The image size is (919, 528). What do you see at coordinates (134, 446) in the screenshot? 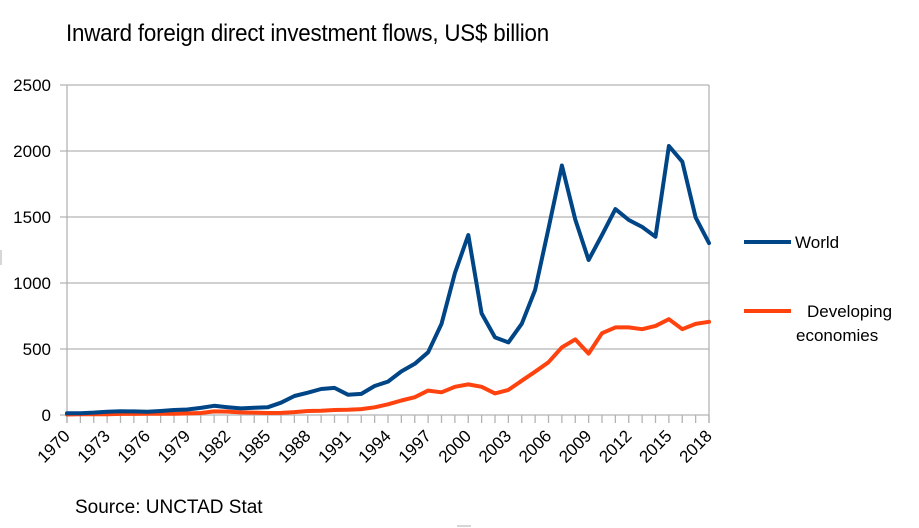
I see `x-tick-label: 1976` at bounding box center [134, 446].